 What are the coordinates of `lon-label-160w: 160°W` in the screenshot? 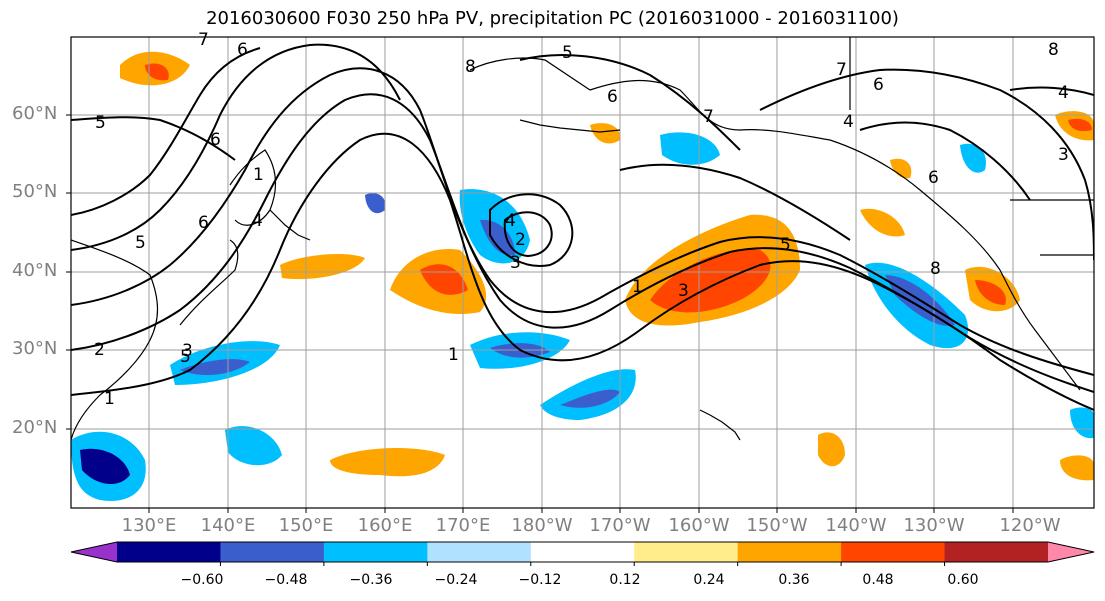 It's located at (699, 525).